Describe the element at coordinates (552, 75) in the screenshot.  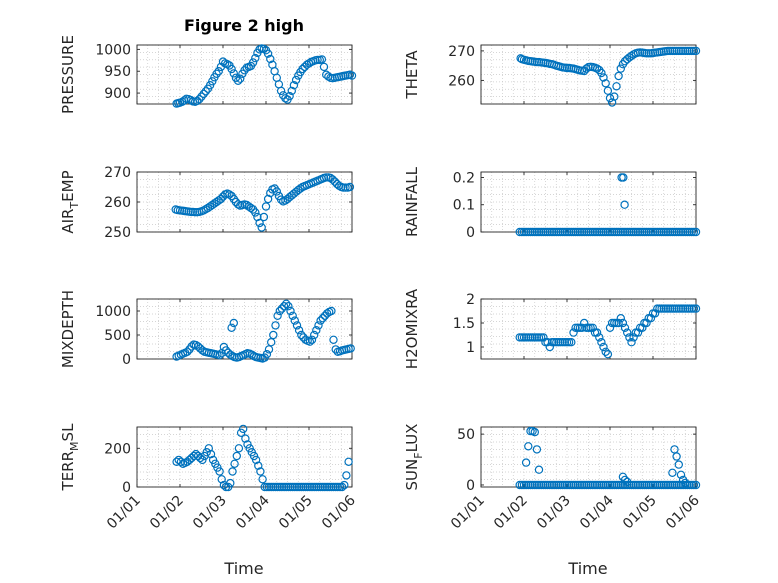
I see `subplot-theta: 260 270 THETA` at that location.